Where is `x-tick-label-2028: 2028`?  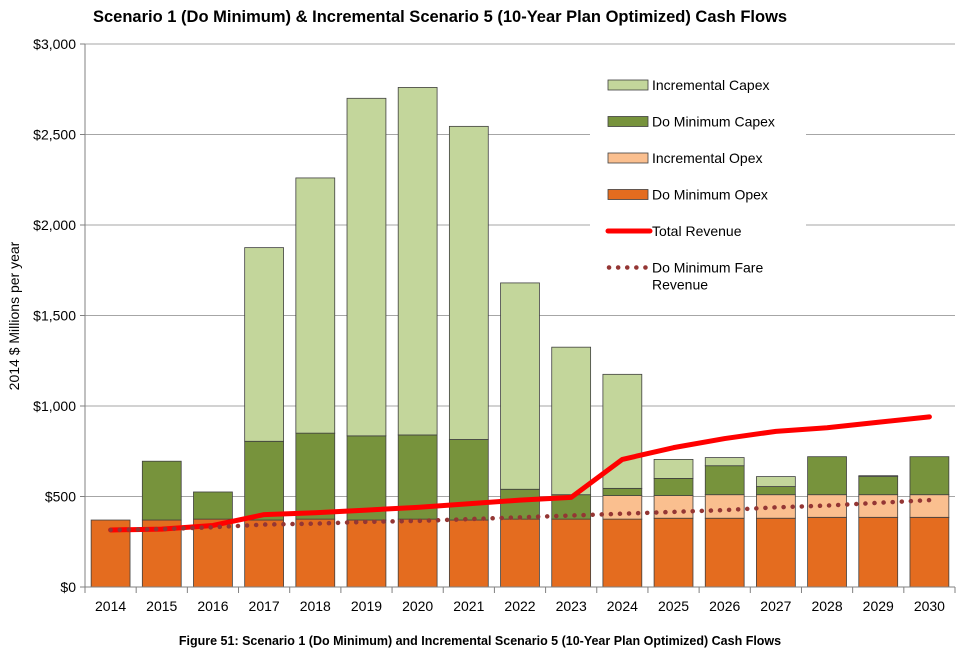
x-tick-label-2028: 2028 is located at coordinates (826, 606).